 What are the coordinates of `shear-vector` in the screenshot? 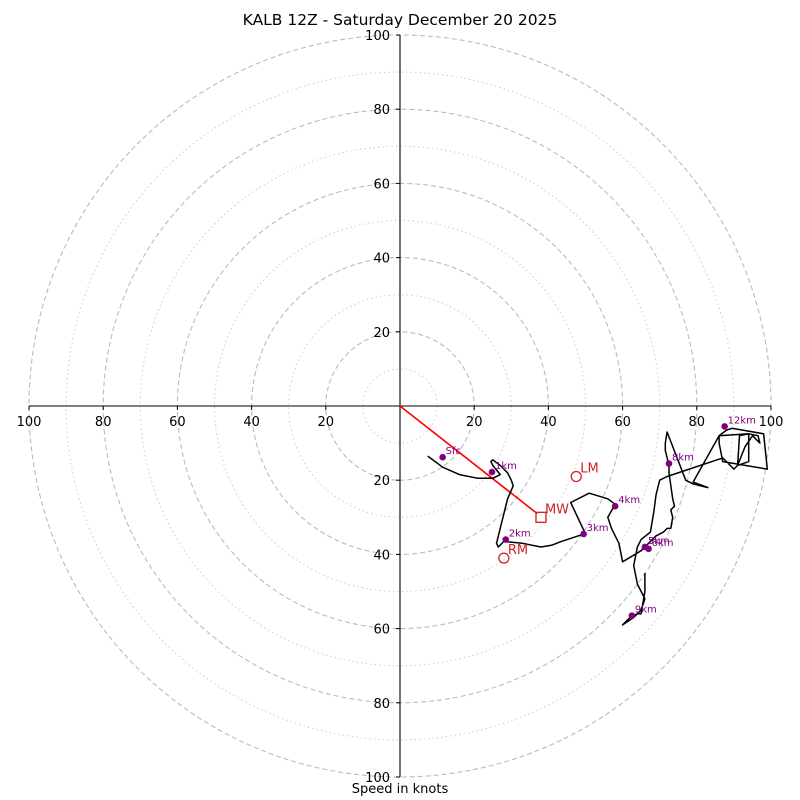 It's located at (468, 460).